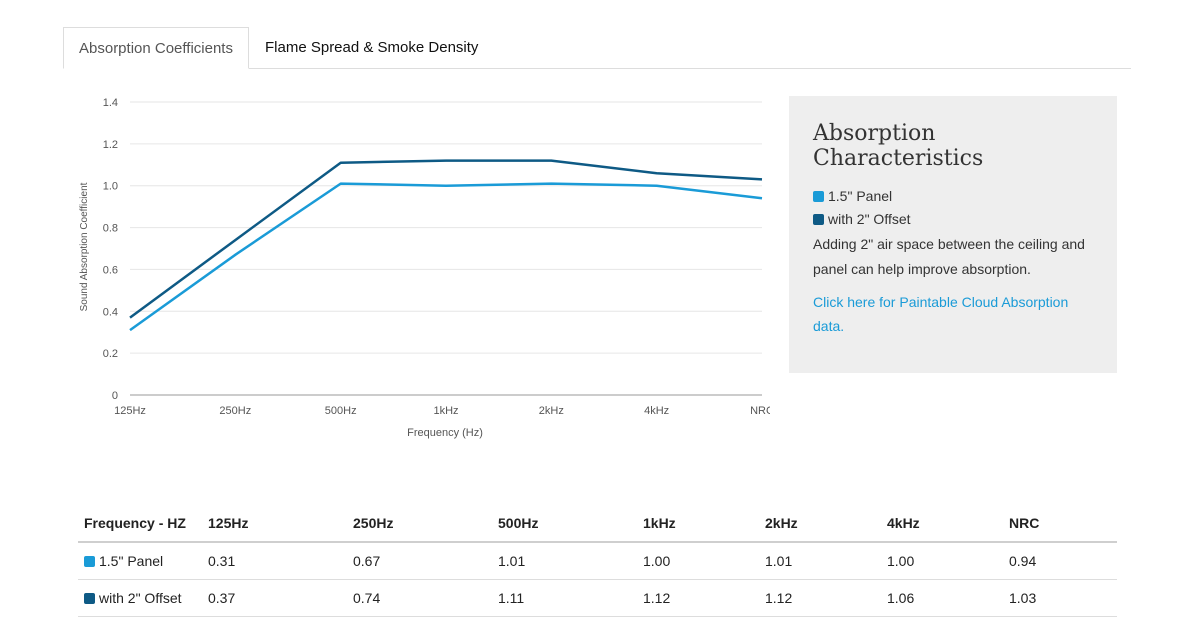 This screenshot has width=1200, height=630. Describe the element at coordinates (110, 187) in the screenshot. I see `y-tick-label: 1.0` at that location.